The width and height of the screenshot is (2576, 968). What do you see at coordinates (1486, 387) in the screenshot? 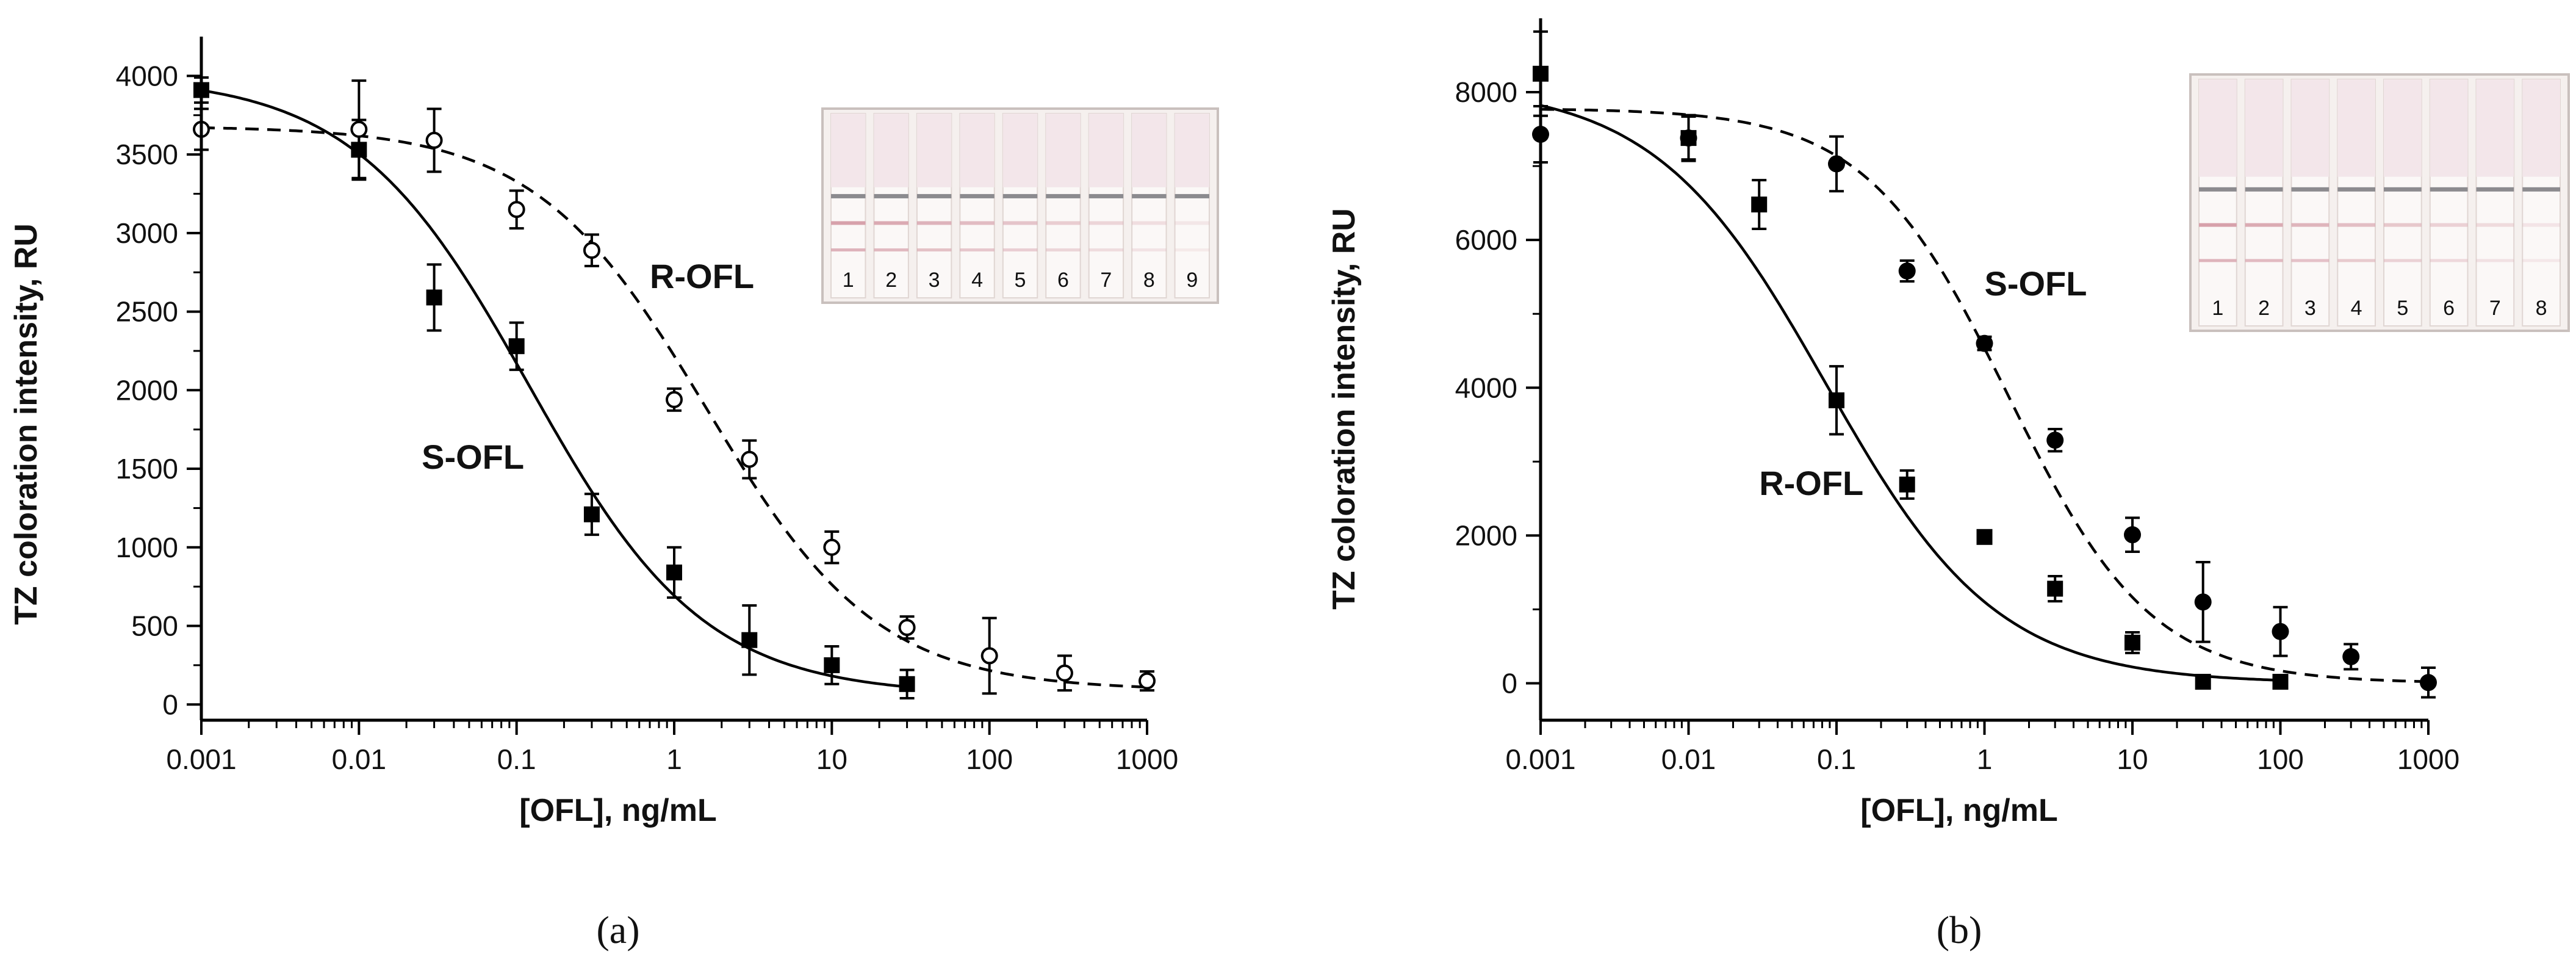
I see `panel-b-y-tick-label: 4000` at bounding box center [1486, 387].